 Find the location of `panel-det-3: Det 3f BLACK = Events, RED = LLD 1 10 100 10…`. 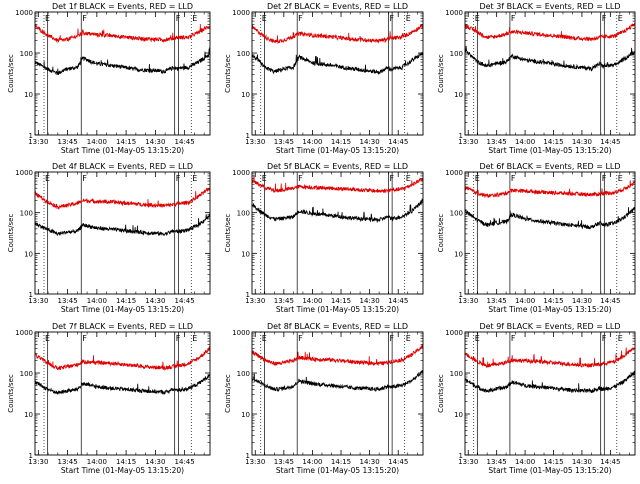

panel-det-3: Det 3f BLACK = Events, RED = LLD 1 10 100 10… is located at coordinates (536, 78).